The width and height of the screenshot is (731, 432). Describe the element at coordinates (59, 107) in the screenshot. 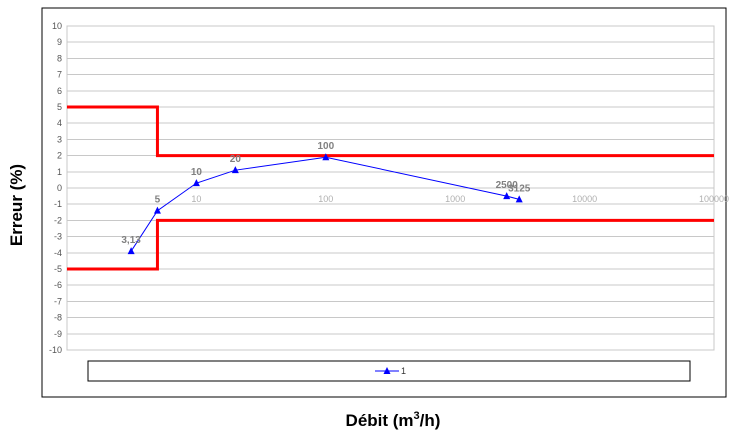

I see `y-tick-label: 5` at that location.